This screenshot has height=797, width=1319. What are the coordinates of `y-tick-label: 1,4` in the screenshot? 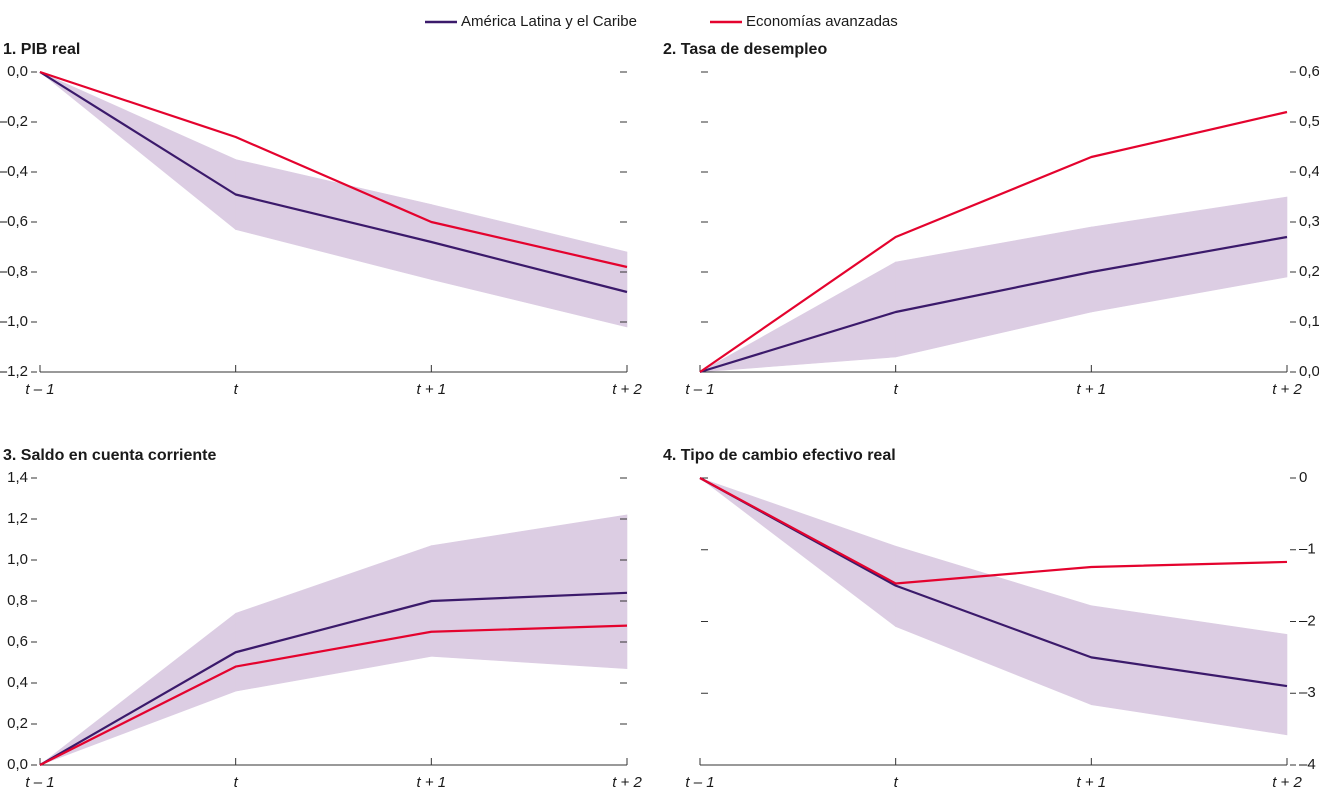 It's located at (17, 477).